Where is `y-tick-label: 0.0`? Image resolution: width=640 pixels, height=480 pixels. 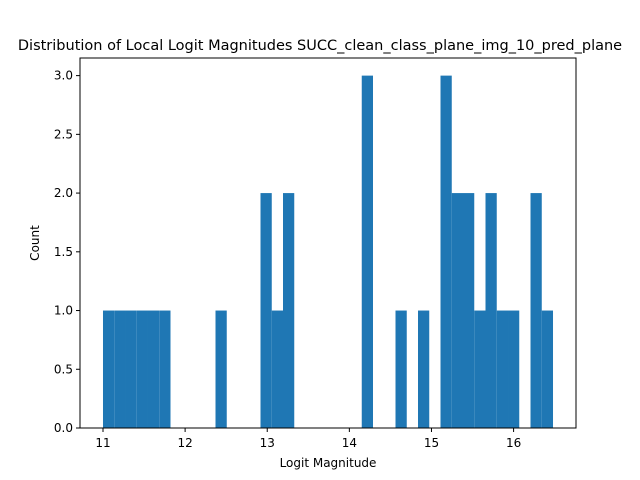
y-tick-label: 0.0 is located at coordinates (63, 428).